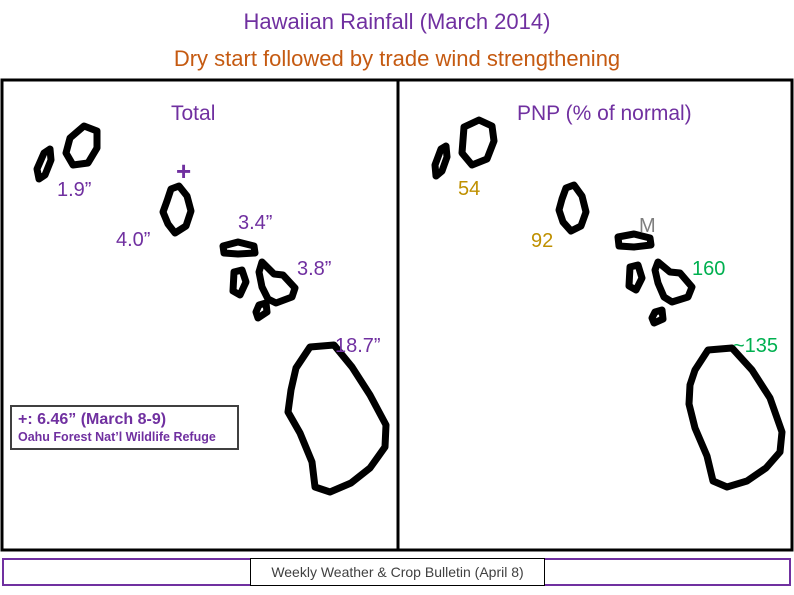 The width and height of the screenshot is (794, 595). Describe the element at coordinates (397, 21) in the screenshot. I see `map-title: Hawaiian Rainfall (March 2014)` at that location.